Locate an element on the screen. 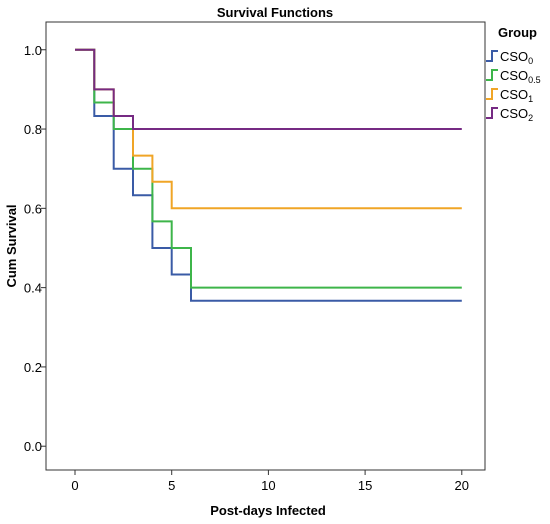 The height and width of the screenshot is (524, 550). x-tick-label: 0 is located at coordinates (74, 485).